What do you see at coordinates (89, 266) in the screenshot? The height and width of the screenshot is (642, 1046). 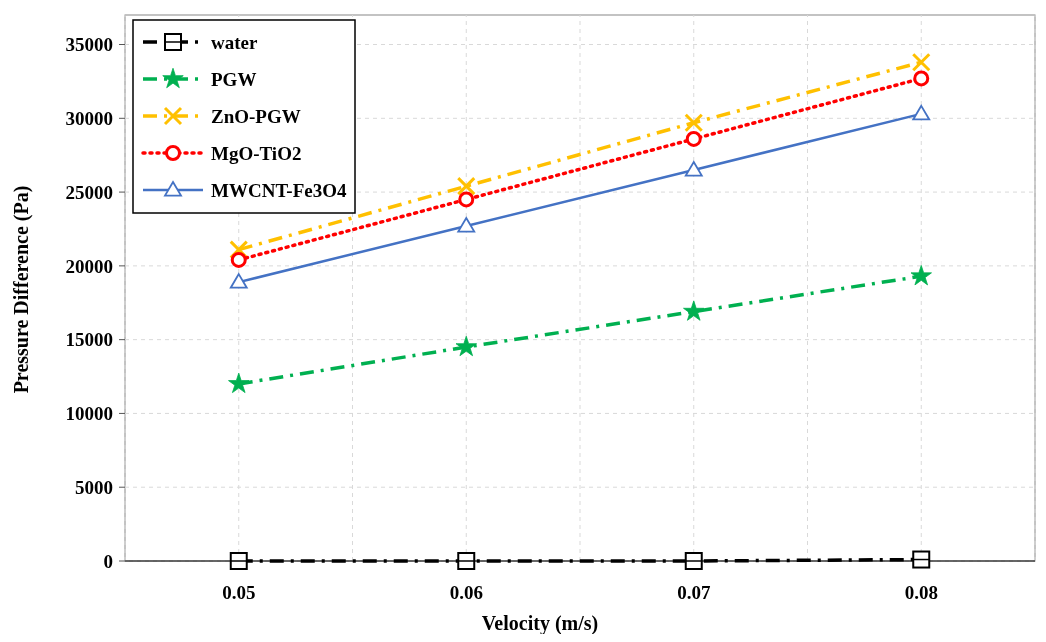 I see `y-tick-label: 20000` at bounding box center [89, 266].